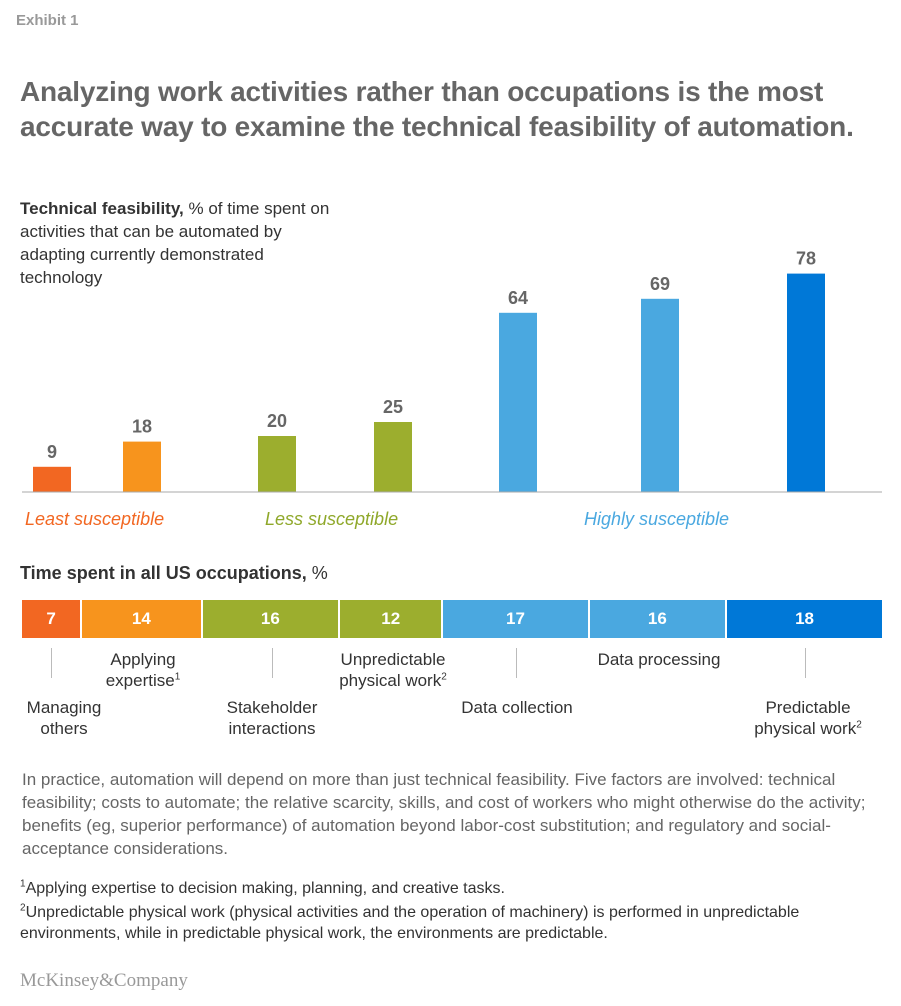  I want to click on activity-label-data-collection: Data collection, so click(517, 707).